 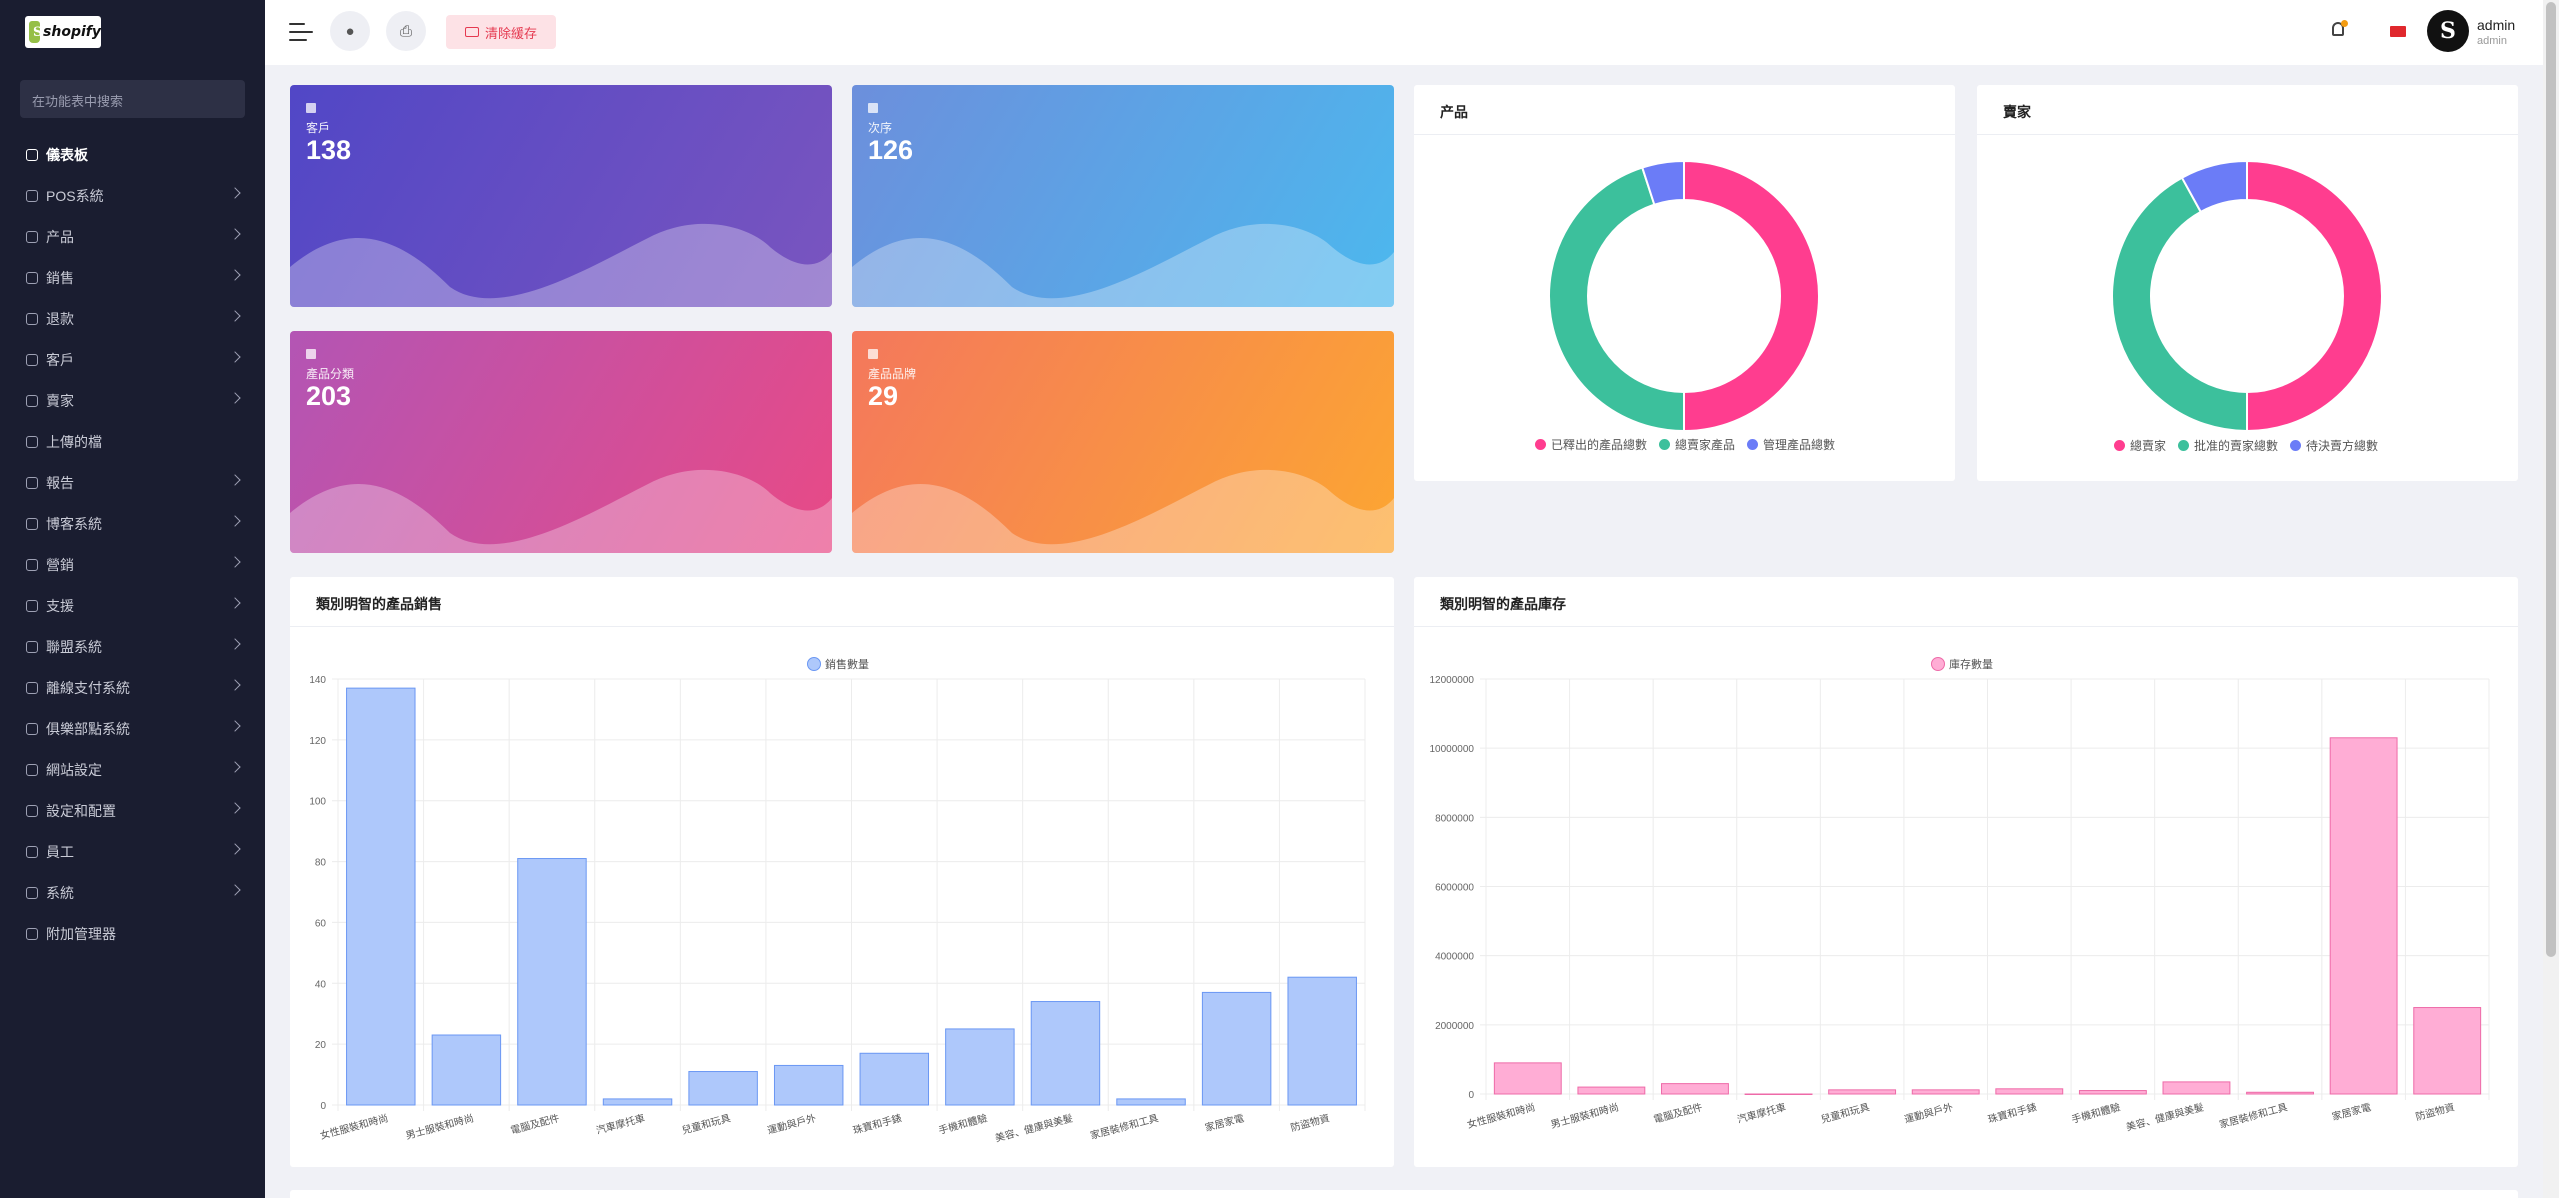 I want to click on categories-card: 產品分類 203, so click(x=561, y=442).